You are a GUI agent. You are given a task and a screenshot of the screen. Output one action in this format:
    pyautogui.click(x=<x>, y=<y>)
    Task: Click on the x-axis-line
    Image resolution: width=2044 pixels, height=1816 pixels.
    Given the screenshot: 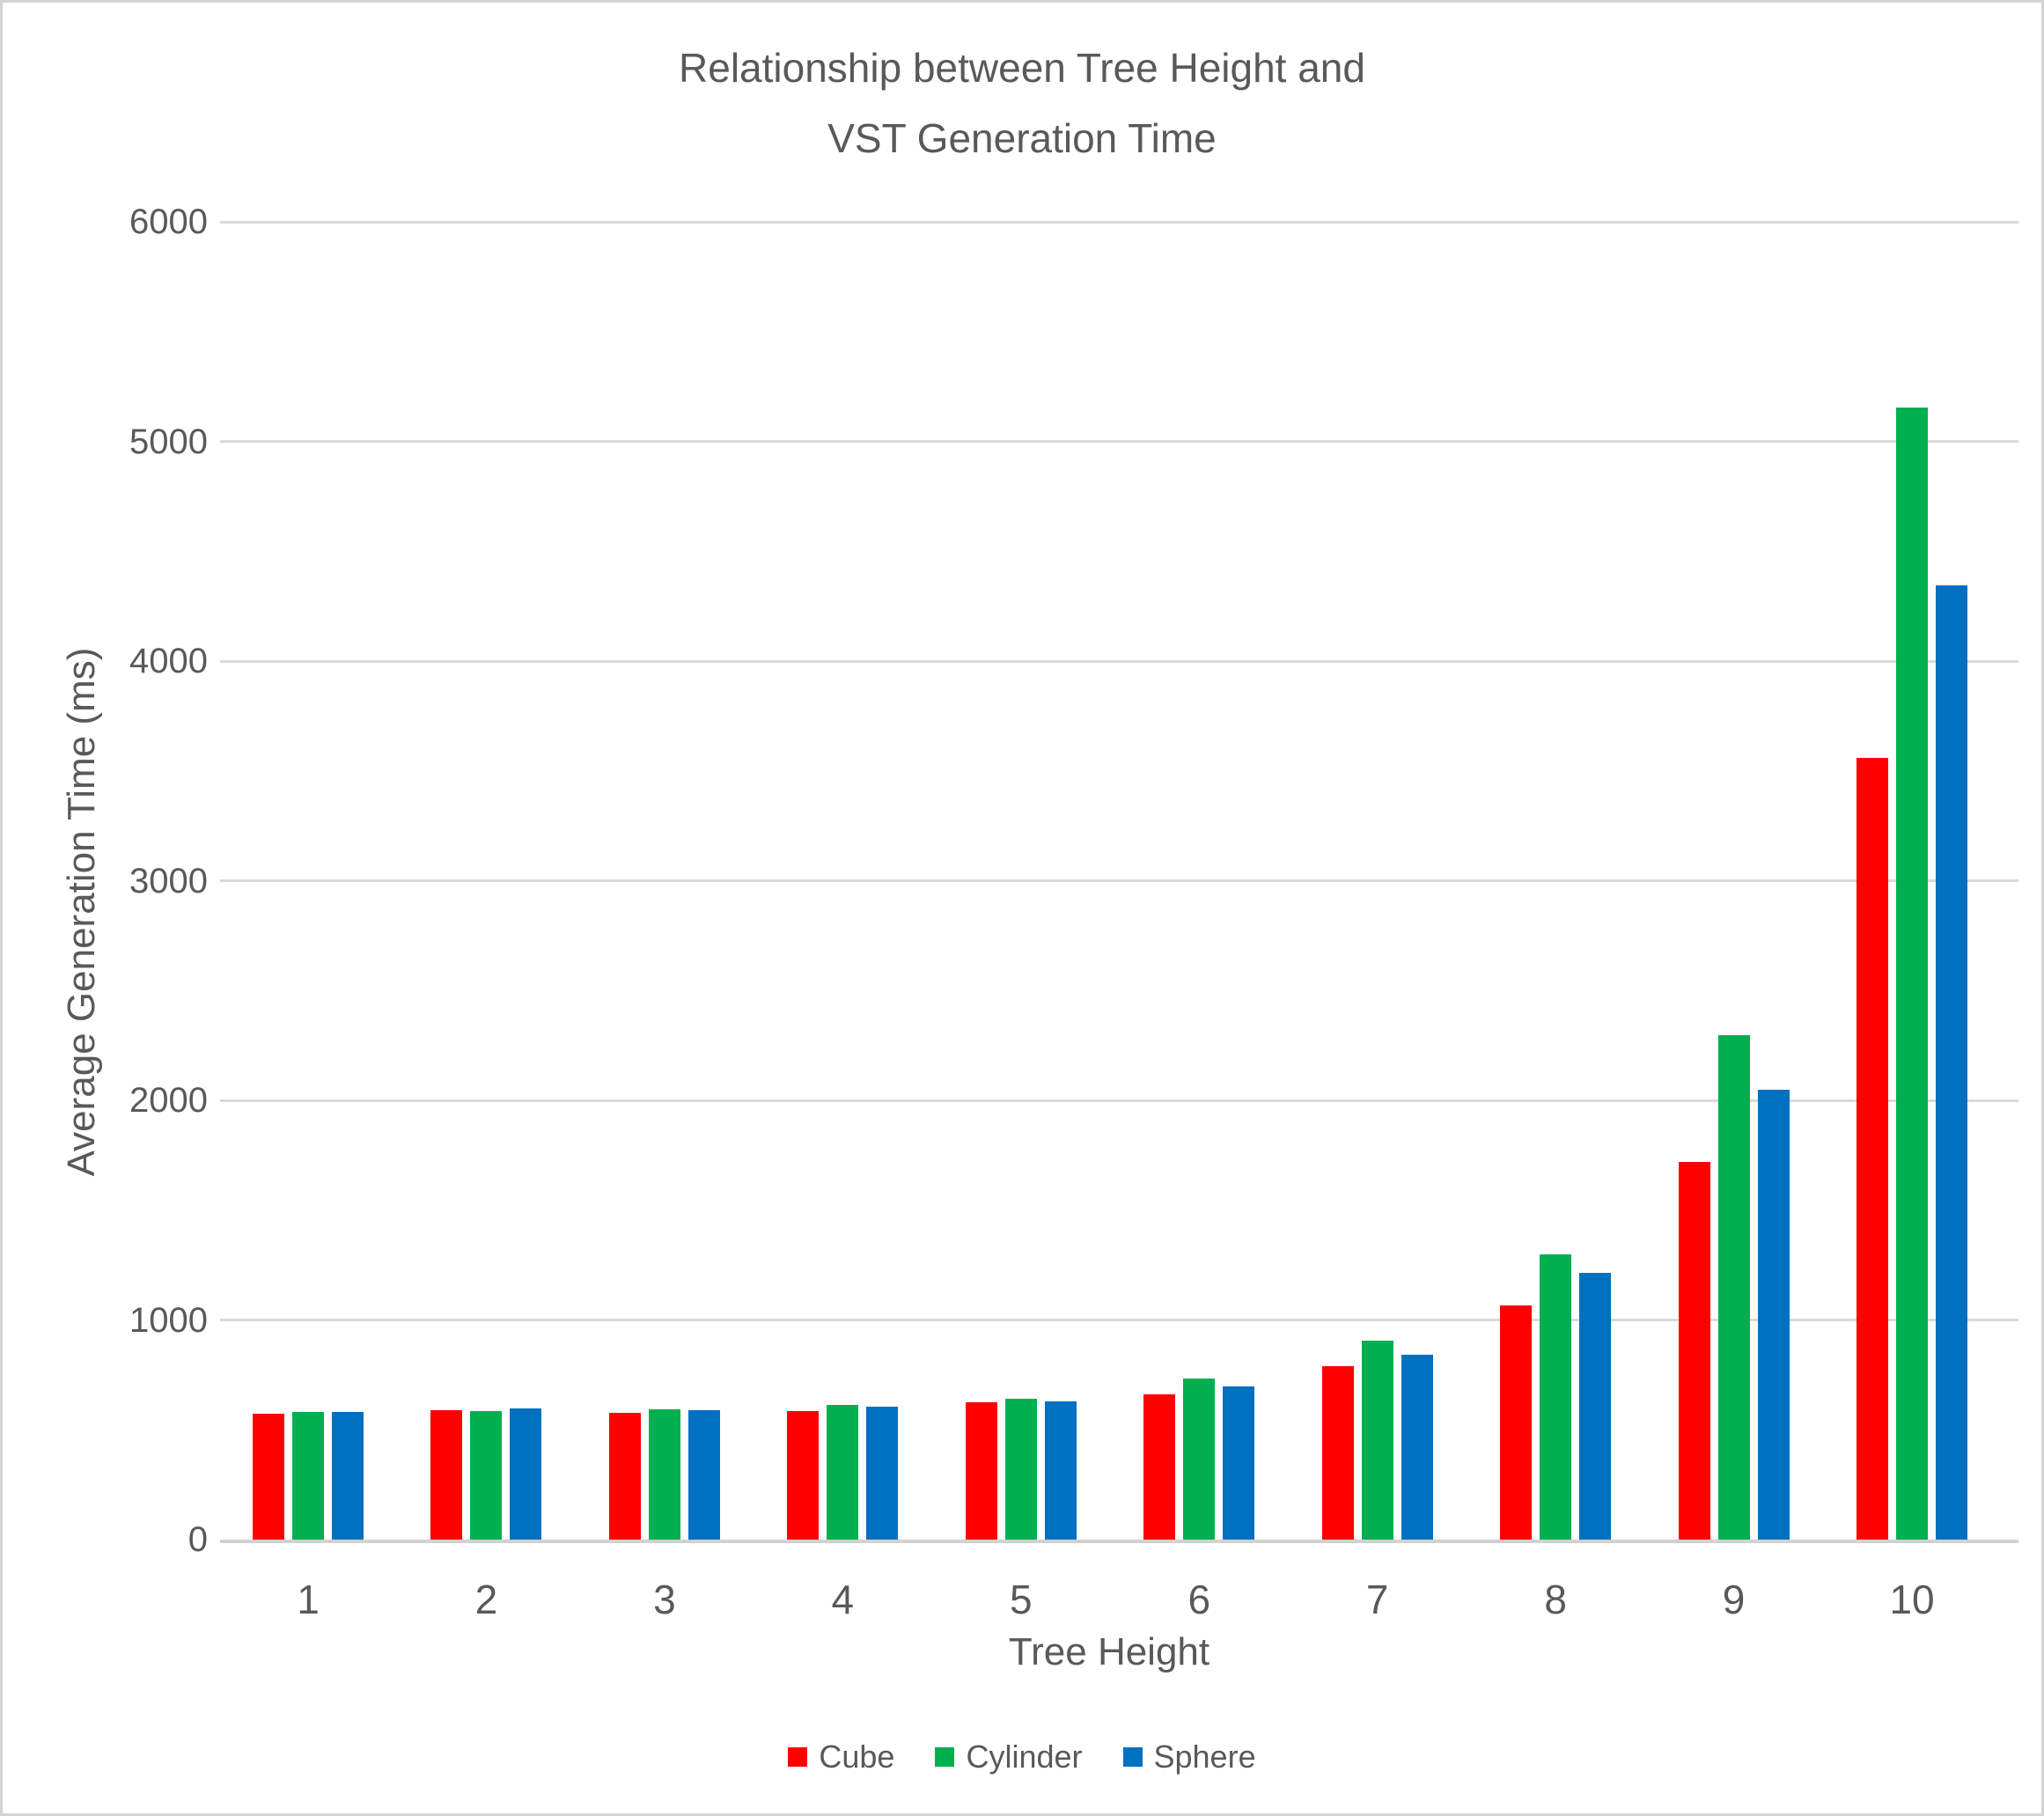 What is the action you would take?
    pyautogui.click(x=1119, y=1541)
    